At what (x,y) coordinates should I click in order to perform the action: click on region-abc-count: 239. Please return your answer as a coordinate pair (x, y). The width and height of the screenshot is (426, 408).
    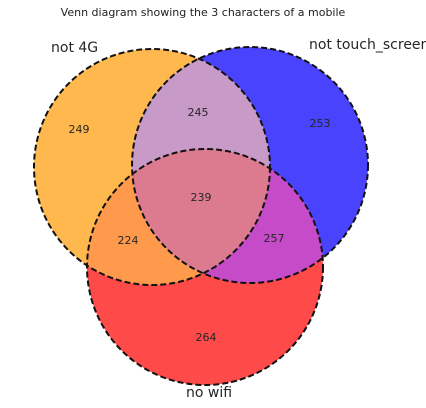
    Looking at the image, I should click on (201, 197).